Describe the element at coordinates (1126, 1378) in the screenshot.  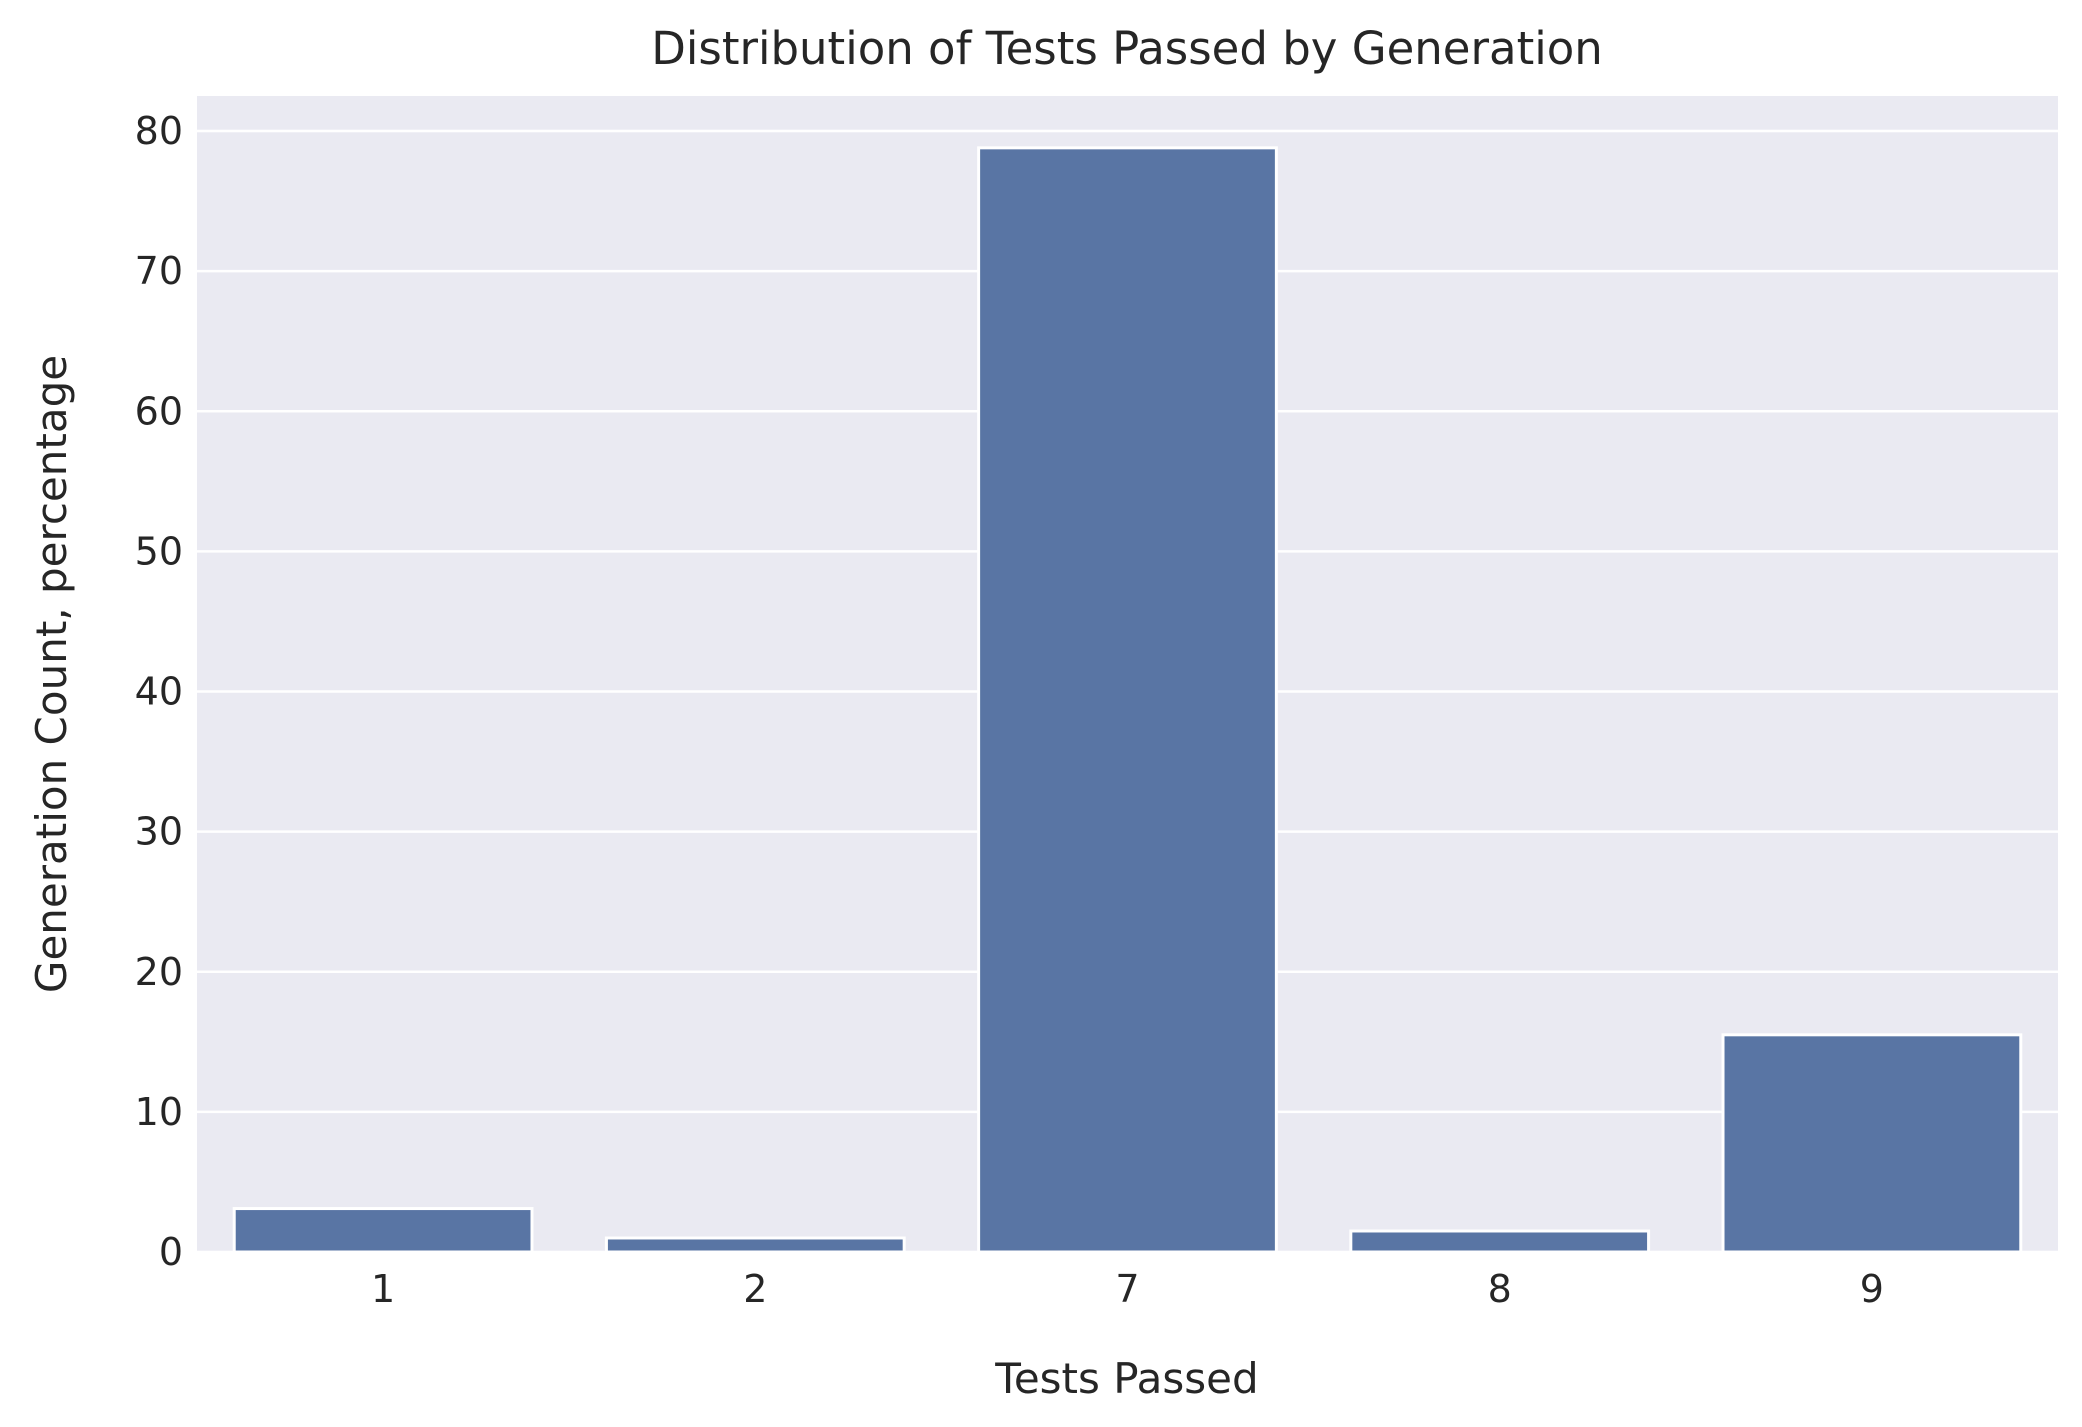
I see `x-axis-label: Tests Passed` at that location.